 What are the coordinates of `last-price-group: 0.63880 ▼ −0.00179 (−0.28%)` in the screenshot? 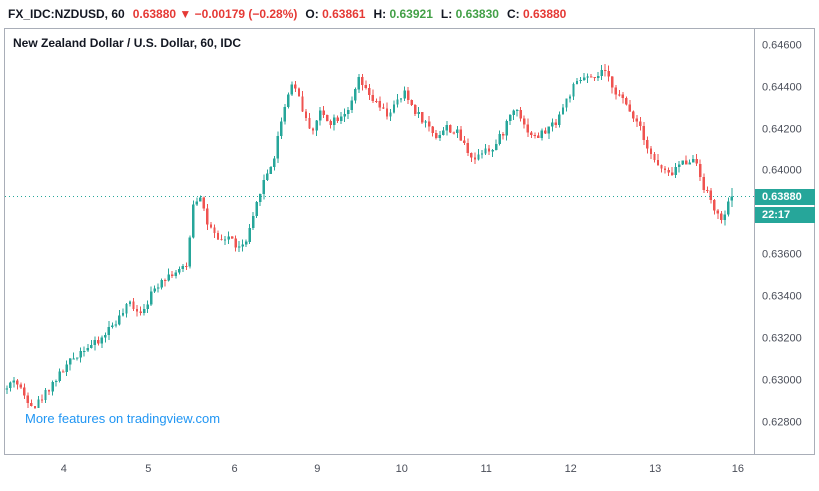 It's located at (215, 14).